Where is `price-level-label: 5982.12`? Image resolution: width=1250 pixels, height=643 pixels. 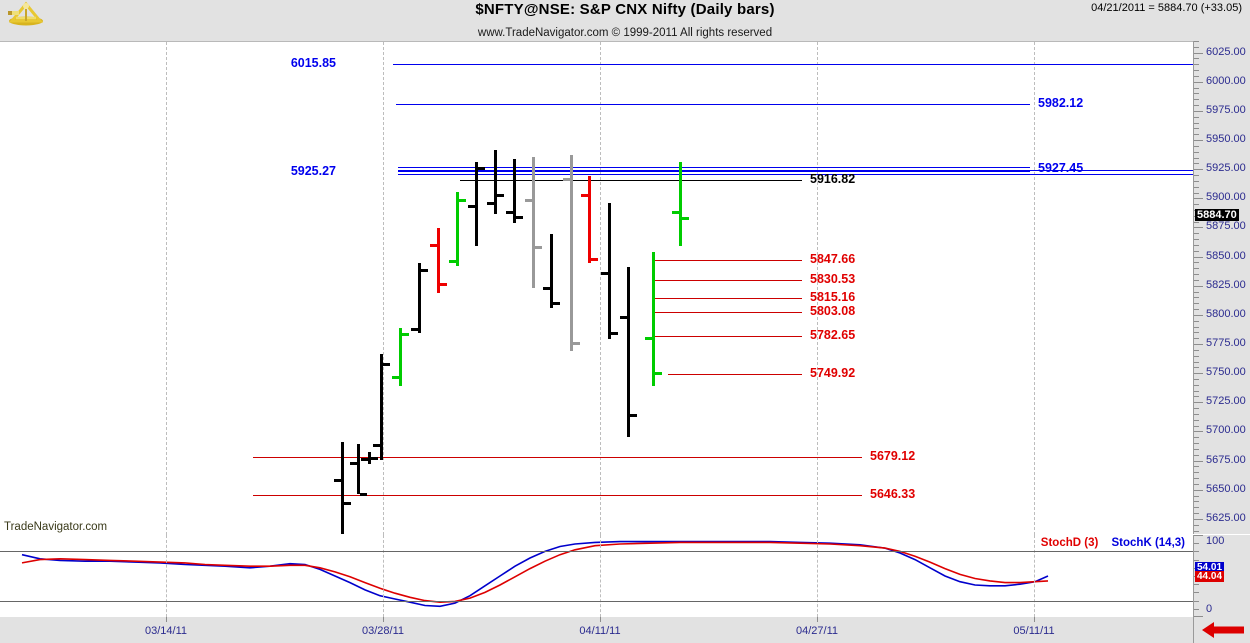 price-level-label: 5982.12 is located at coordinates (1061, 102).